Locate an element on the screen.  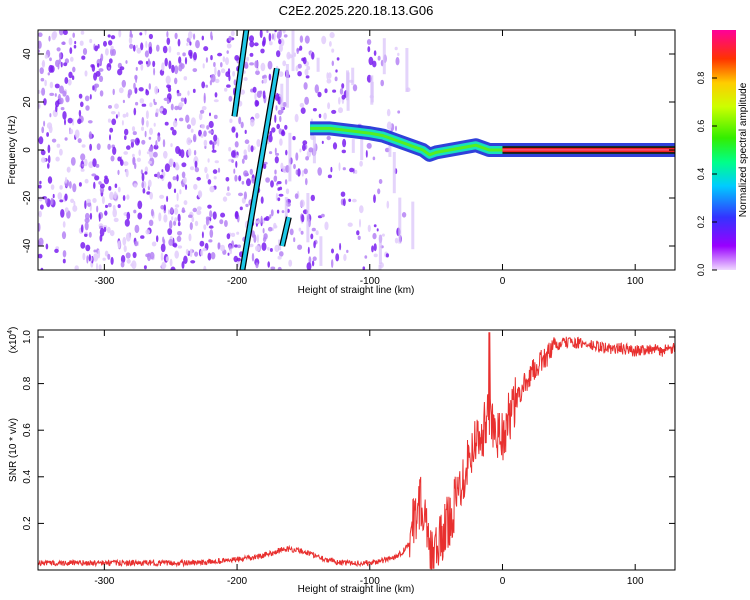
spectrogram-y-tick-label: -20 is located at coordinates (27, 197).